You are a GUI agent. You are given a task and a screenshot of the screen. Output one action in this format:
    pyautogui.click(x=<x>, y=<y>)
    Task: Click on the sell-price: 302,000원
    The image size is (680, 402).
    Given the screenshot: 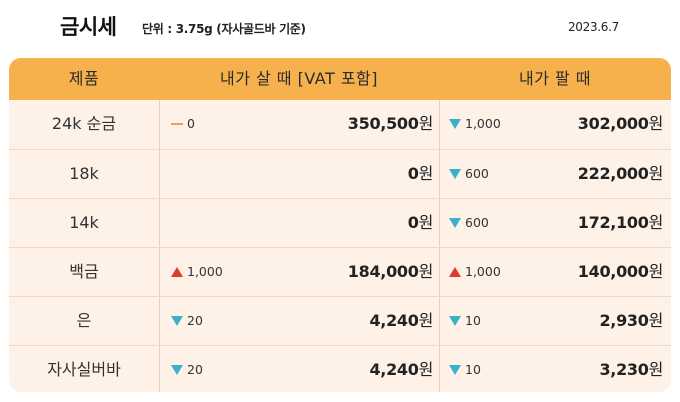 What is the action you would take?
    pyautogui.click(x=620, y=124)
    